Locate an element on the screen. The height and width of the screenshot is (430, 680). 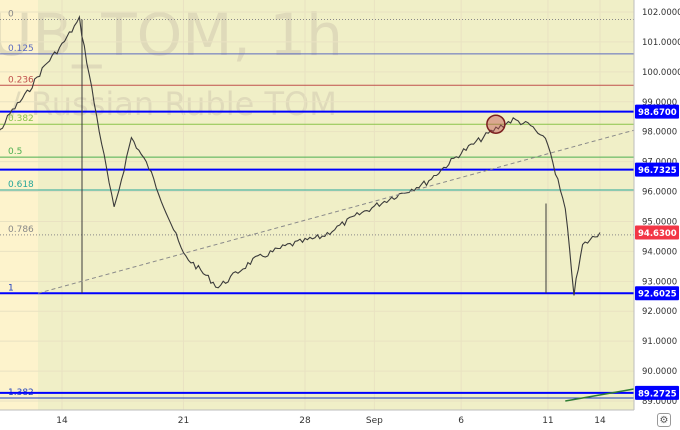
y-tick-label: 89.0000 is located at coordinates (659, 402).